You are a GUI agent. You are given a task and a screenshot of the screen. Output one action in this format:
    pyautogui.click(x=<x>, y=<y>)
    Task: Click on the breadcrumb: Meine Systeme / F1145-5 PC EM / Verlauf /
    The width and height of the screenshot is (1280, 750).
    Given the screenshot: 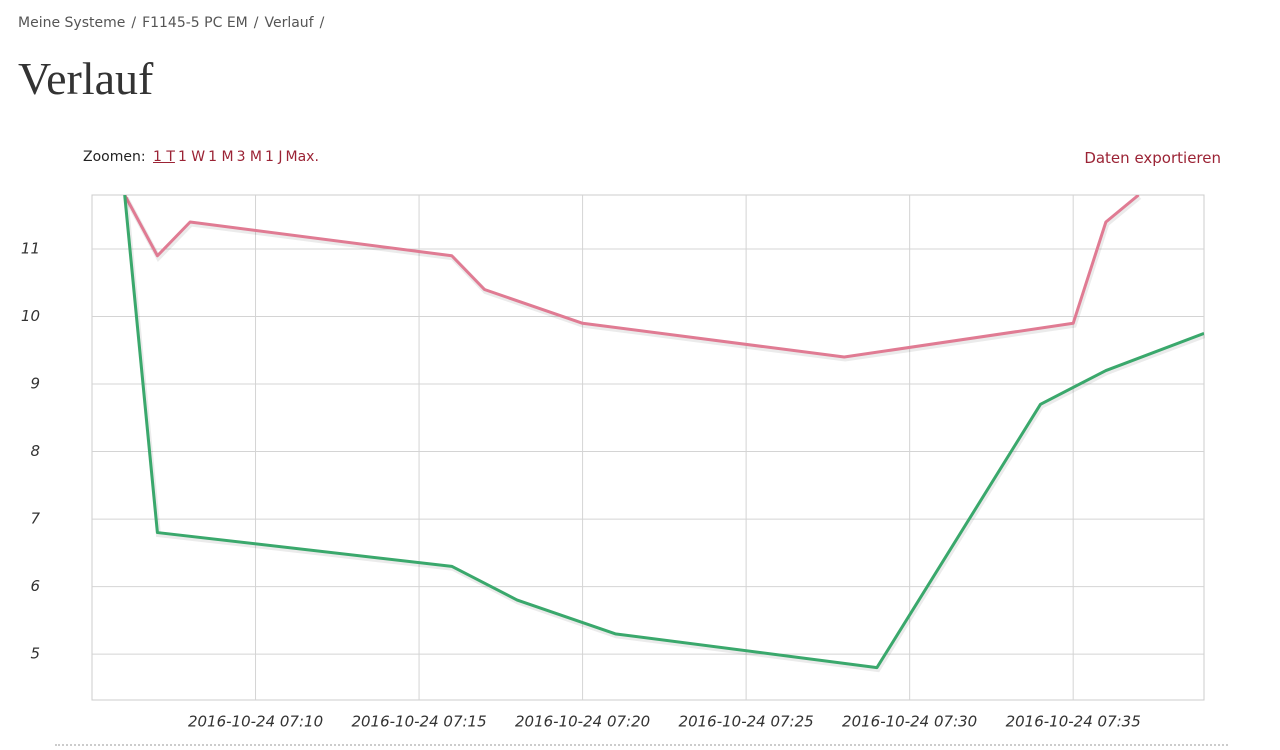 What is the action you would take?
    pyautogui.click(x=174, y=23)
    